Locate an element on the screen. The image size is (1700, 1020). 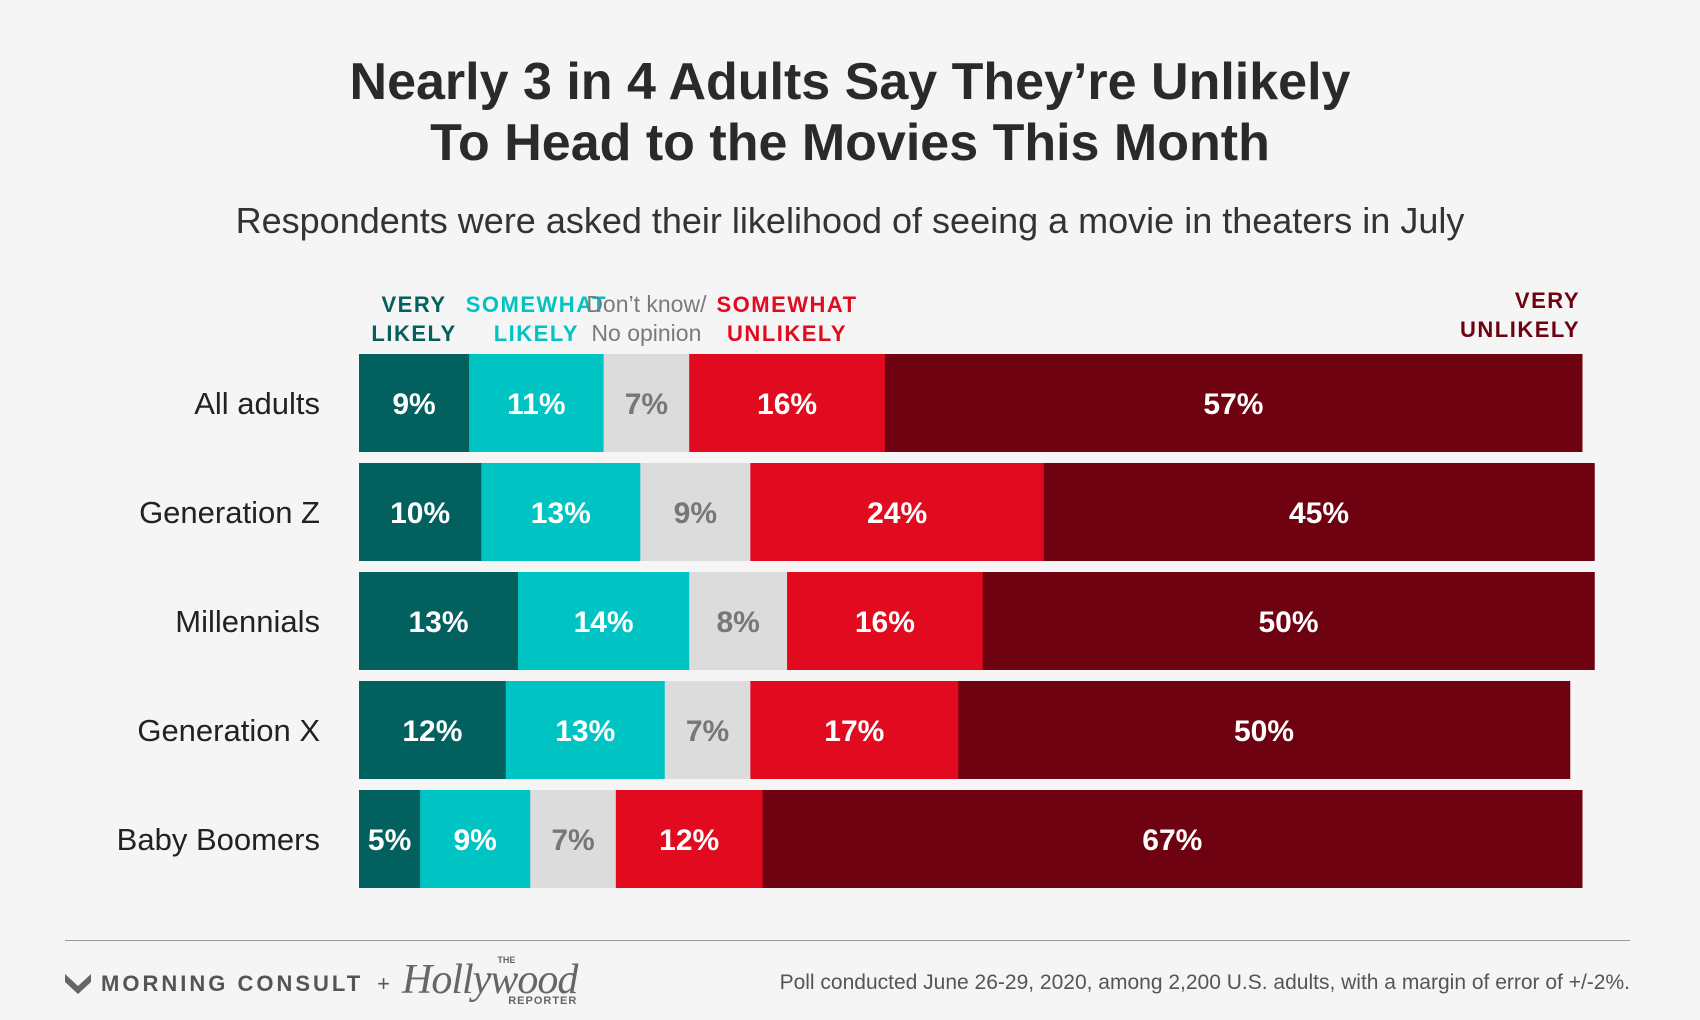
data-label: 24% is located at coordinates (897, 513).